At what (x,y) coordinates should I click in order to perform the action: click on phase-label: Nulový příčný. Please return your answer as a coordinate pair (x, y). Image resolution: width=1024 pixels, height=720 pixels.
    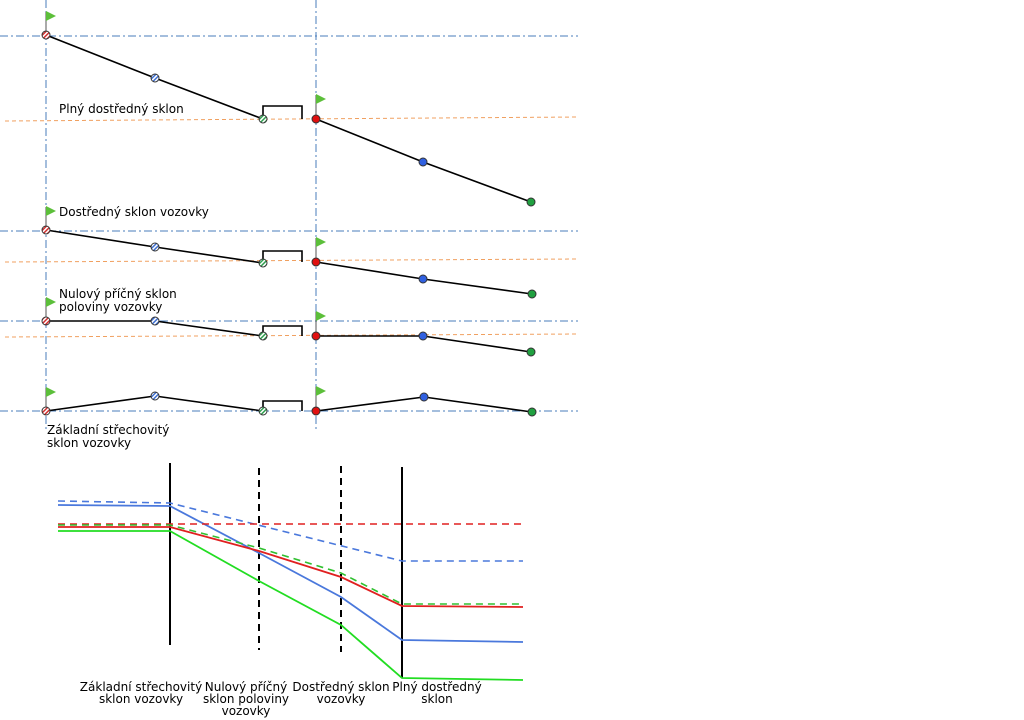
    Looking at the image, I should click on (246, 687).